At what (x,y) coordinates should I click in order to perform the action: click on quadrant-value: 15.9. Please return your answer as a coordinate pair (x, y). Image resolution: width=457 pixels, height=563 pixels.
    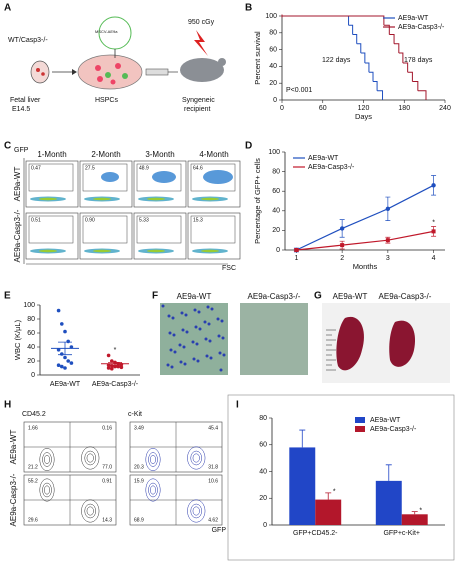
    Looking at the image, I should click on (139, 481).